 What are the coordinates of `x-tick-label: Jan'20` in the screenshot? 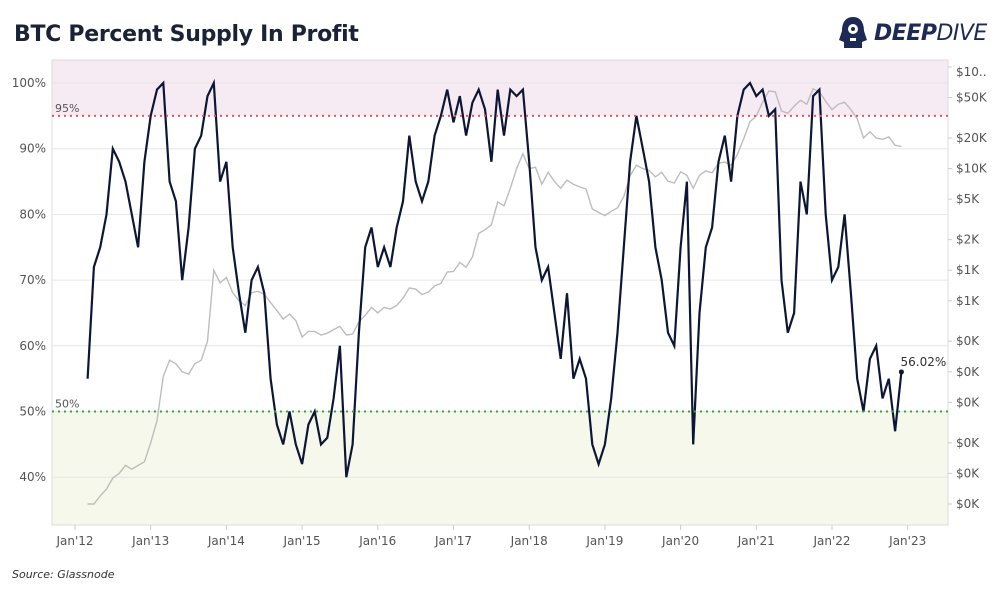 It's located at (680, 541).